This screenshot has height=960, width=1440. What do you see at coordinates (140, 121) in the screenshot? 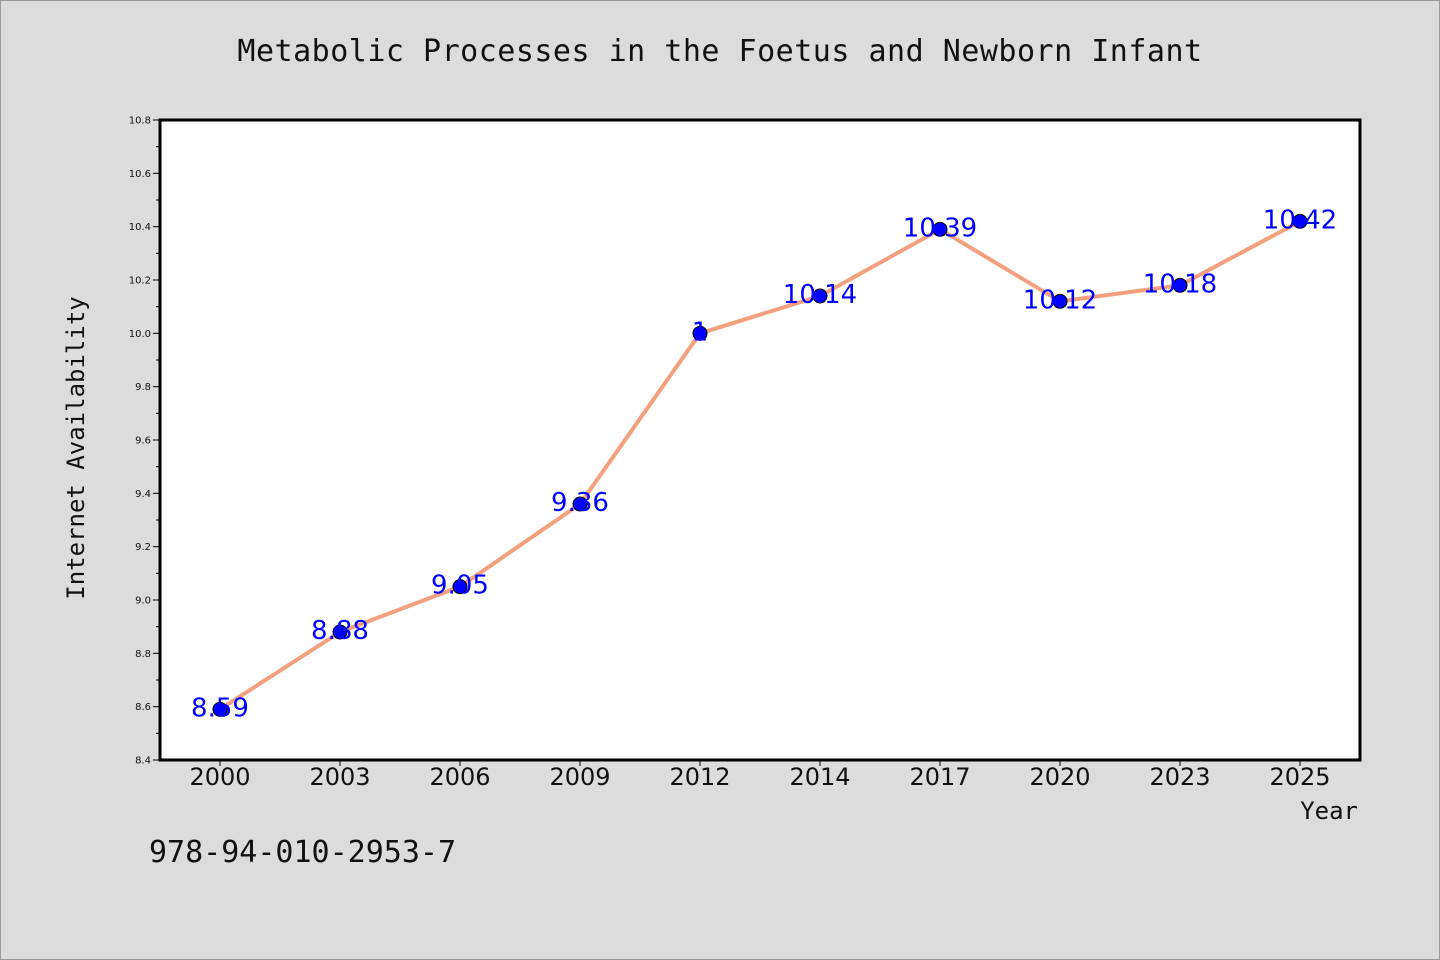
I see `y-tick-label: 10.8` at bounding box center [140, 121].